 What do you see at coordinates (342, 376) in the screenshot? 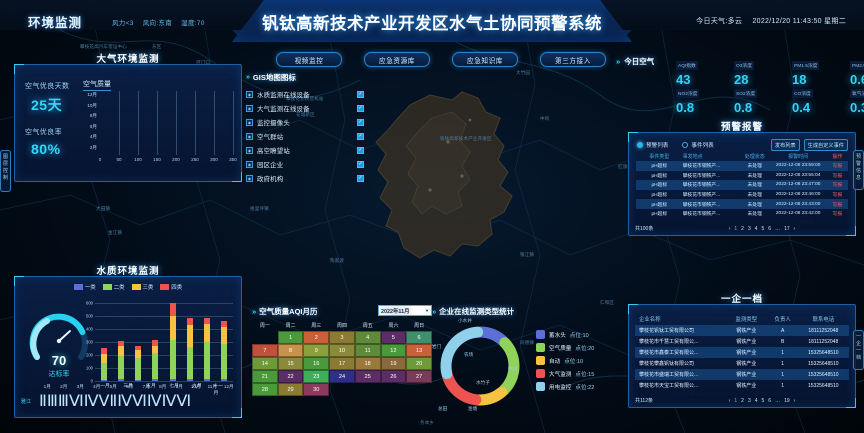
I see `calendar-day-cell: 24` at bounding box center [342, 376].